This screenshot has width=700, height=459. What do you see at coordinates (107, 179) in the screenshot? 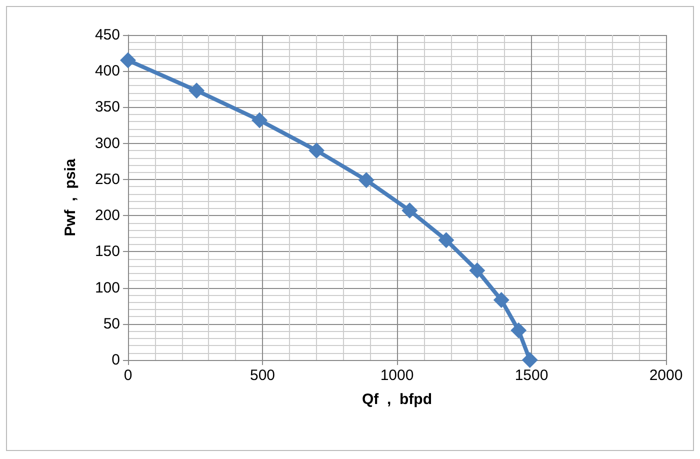
I see `y-tick-label: 250` at bounding box center [107, 179].